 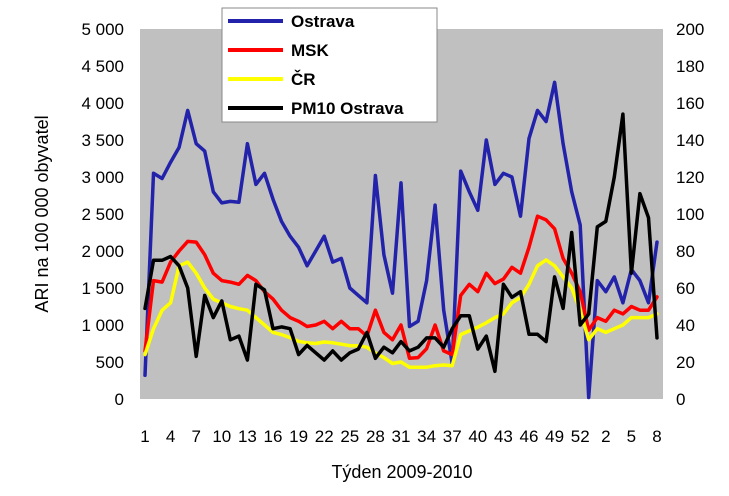 What do you see at coordinates (477, 436) in the screenshot?
I see `x-tick-label: 40` at bounding box center [477, 436].